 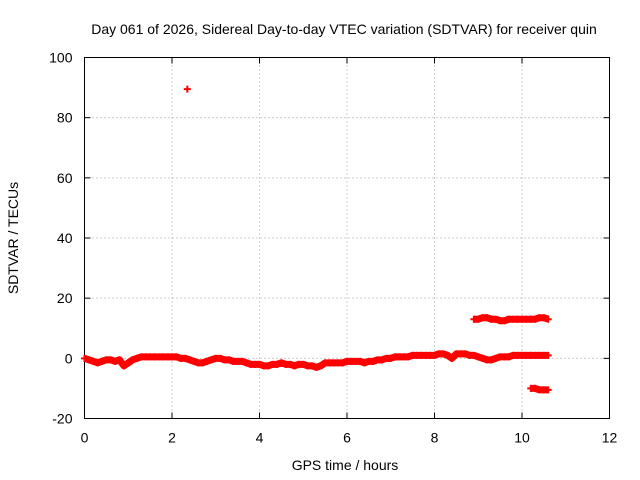 I want to click on y-axis-title: SDTVAR / TECUs, so click(x=13, y=238).